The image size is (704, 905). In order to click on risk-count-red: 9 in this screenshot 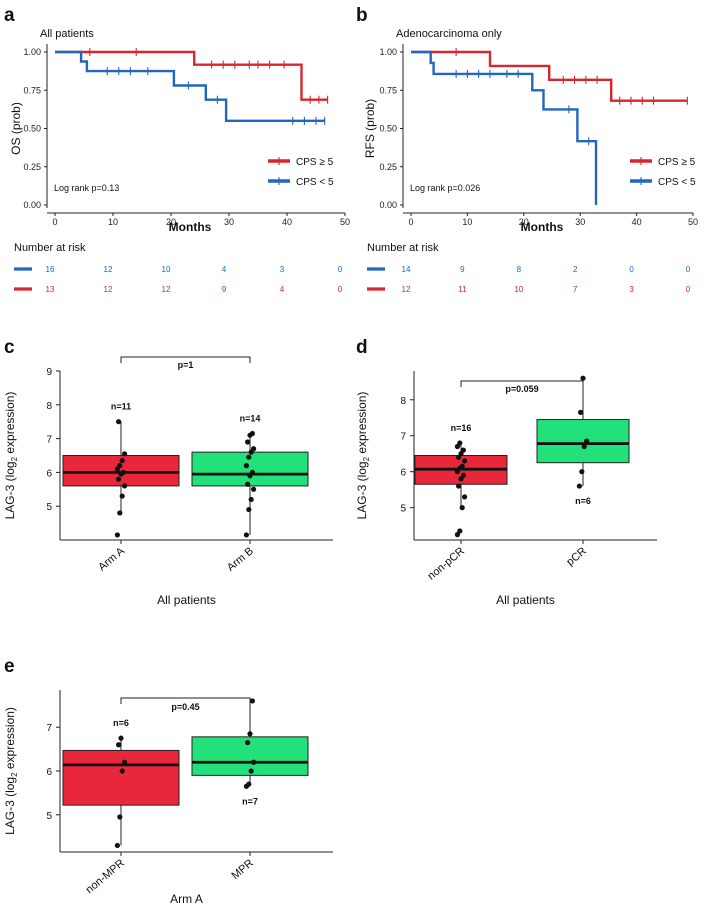, I will do `click(224, 289)`.